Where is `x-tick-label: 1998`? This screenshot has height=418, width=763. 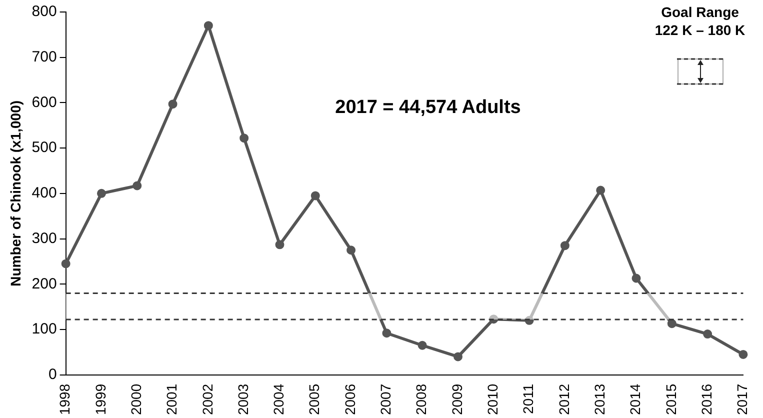
x-tick-label: 1998 is located at coordinates (64, 400).